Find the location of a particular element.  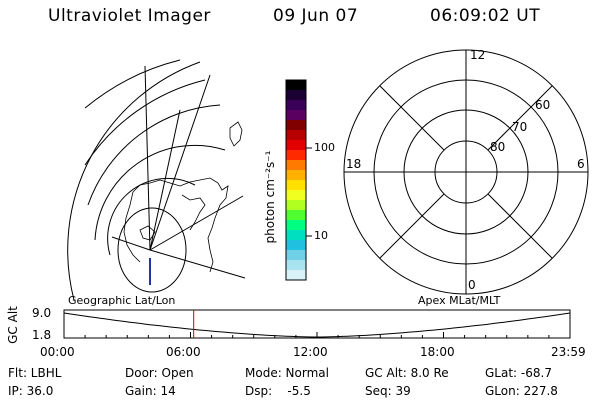

info-seq: Seq: 39 is located at coordinates (388, 391).